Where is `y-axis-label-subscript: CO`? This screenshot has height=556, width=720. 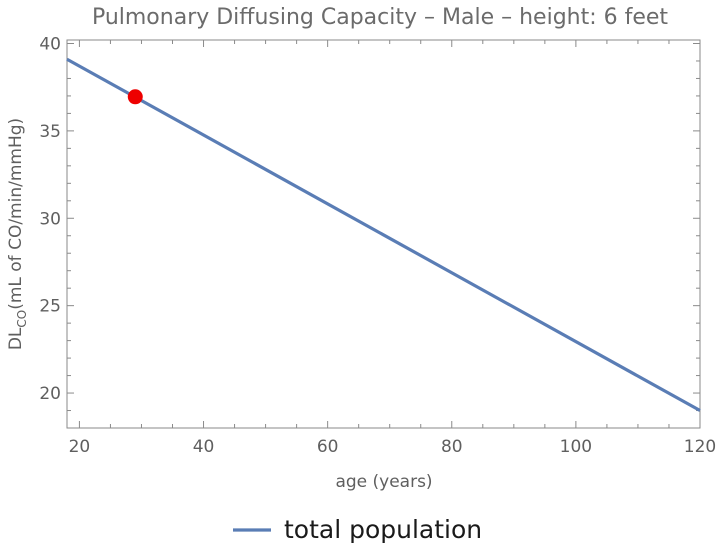 y-axis-label-subscript: CO is located at coordinates (22, 319).